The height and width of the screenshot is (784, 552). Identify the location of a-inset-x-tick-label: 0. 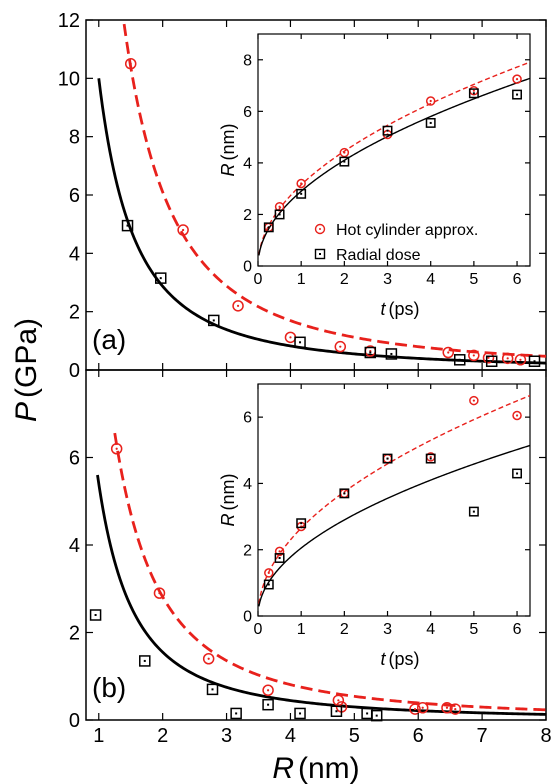
(258, 279).